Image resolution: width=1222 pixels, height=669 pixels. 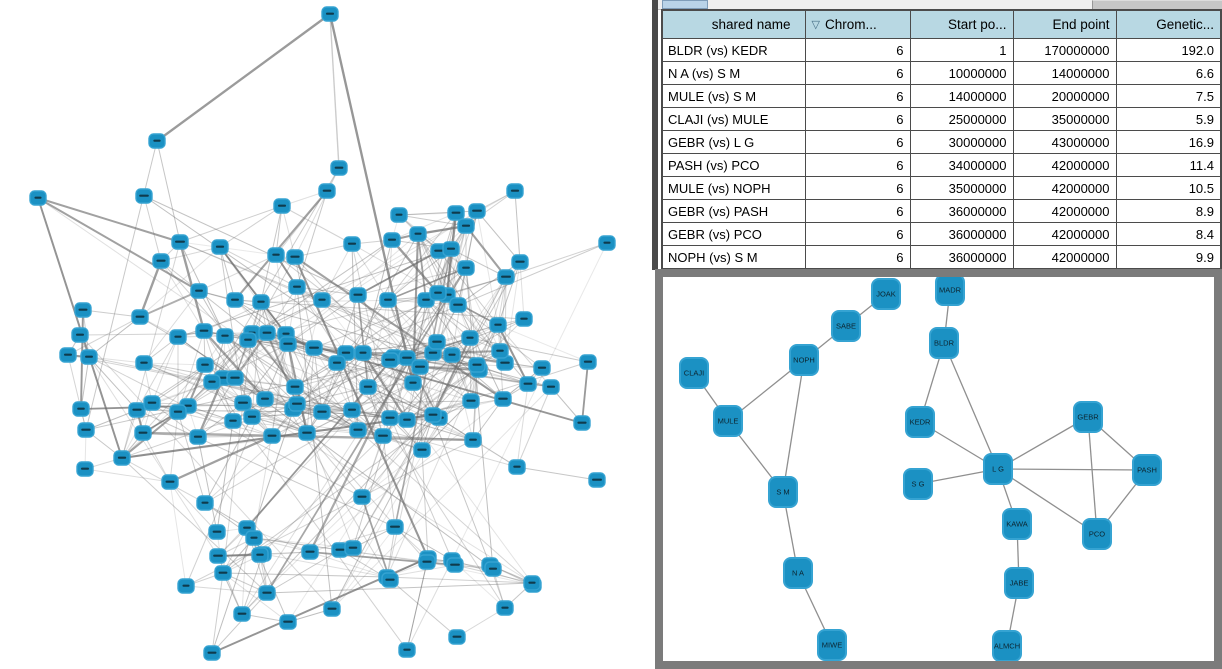 What do you see at coordinates (733, 50) in the screenshot?
I see `table-cell: BLDR (vs) KEDR` at bounding box center [733, 50].